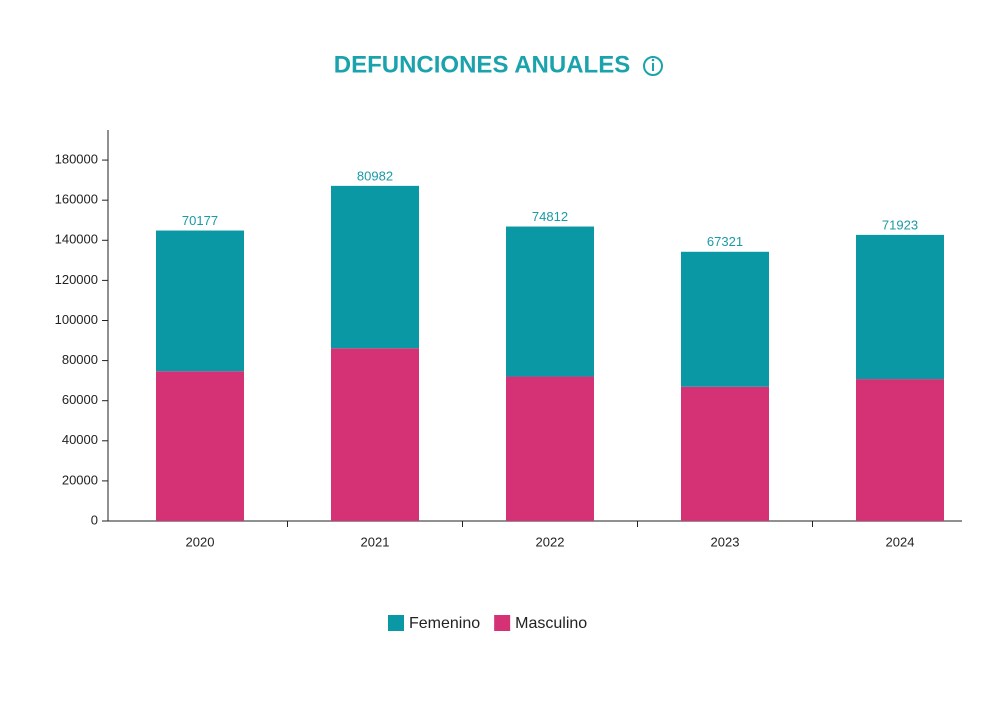 Image resolution: width=1000 pixels, height=711 pixels. What do you see at coordinates (375, 175) in the screenshot?
I see `value-label: 80982` at bounding box center [375, 175].